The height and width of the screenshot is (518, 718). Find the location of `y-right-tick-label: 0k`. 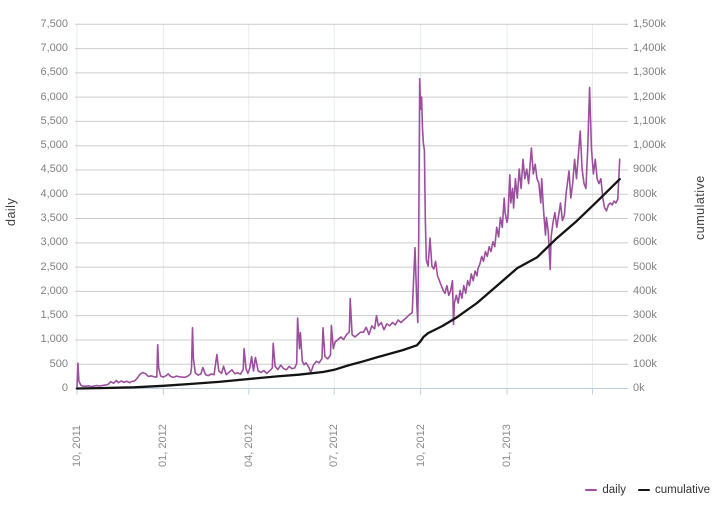

y-right-tick-label: 0k is located at coordinates (639, 388).